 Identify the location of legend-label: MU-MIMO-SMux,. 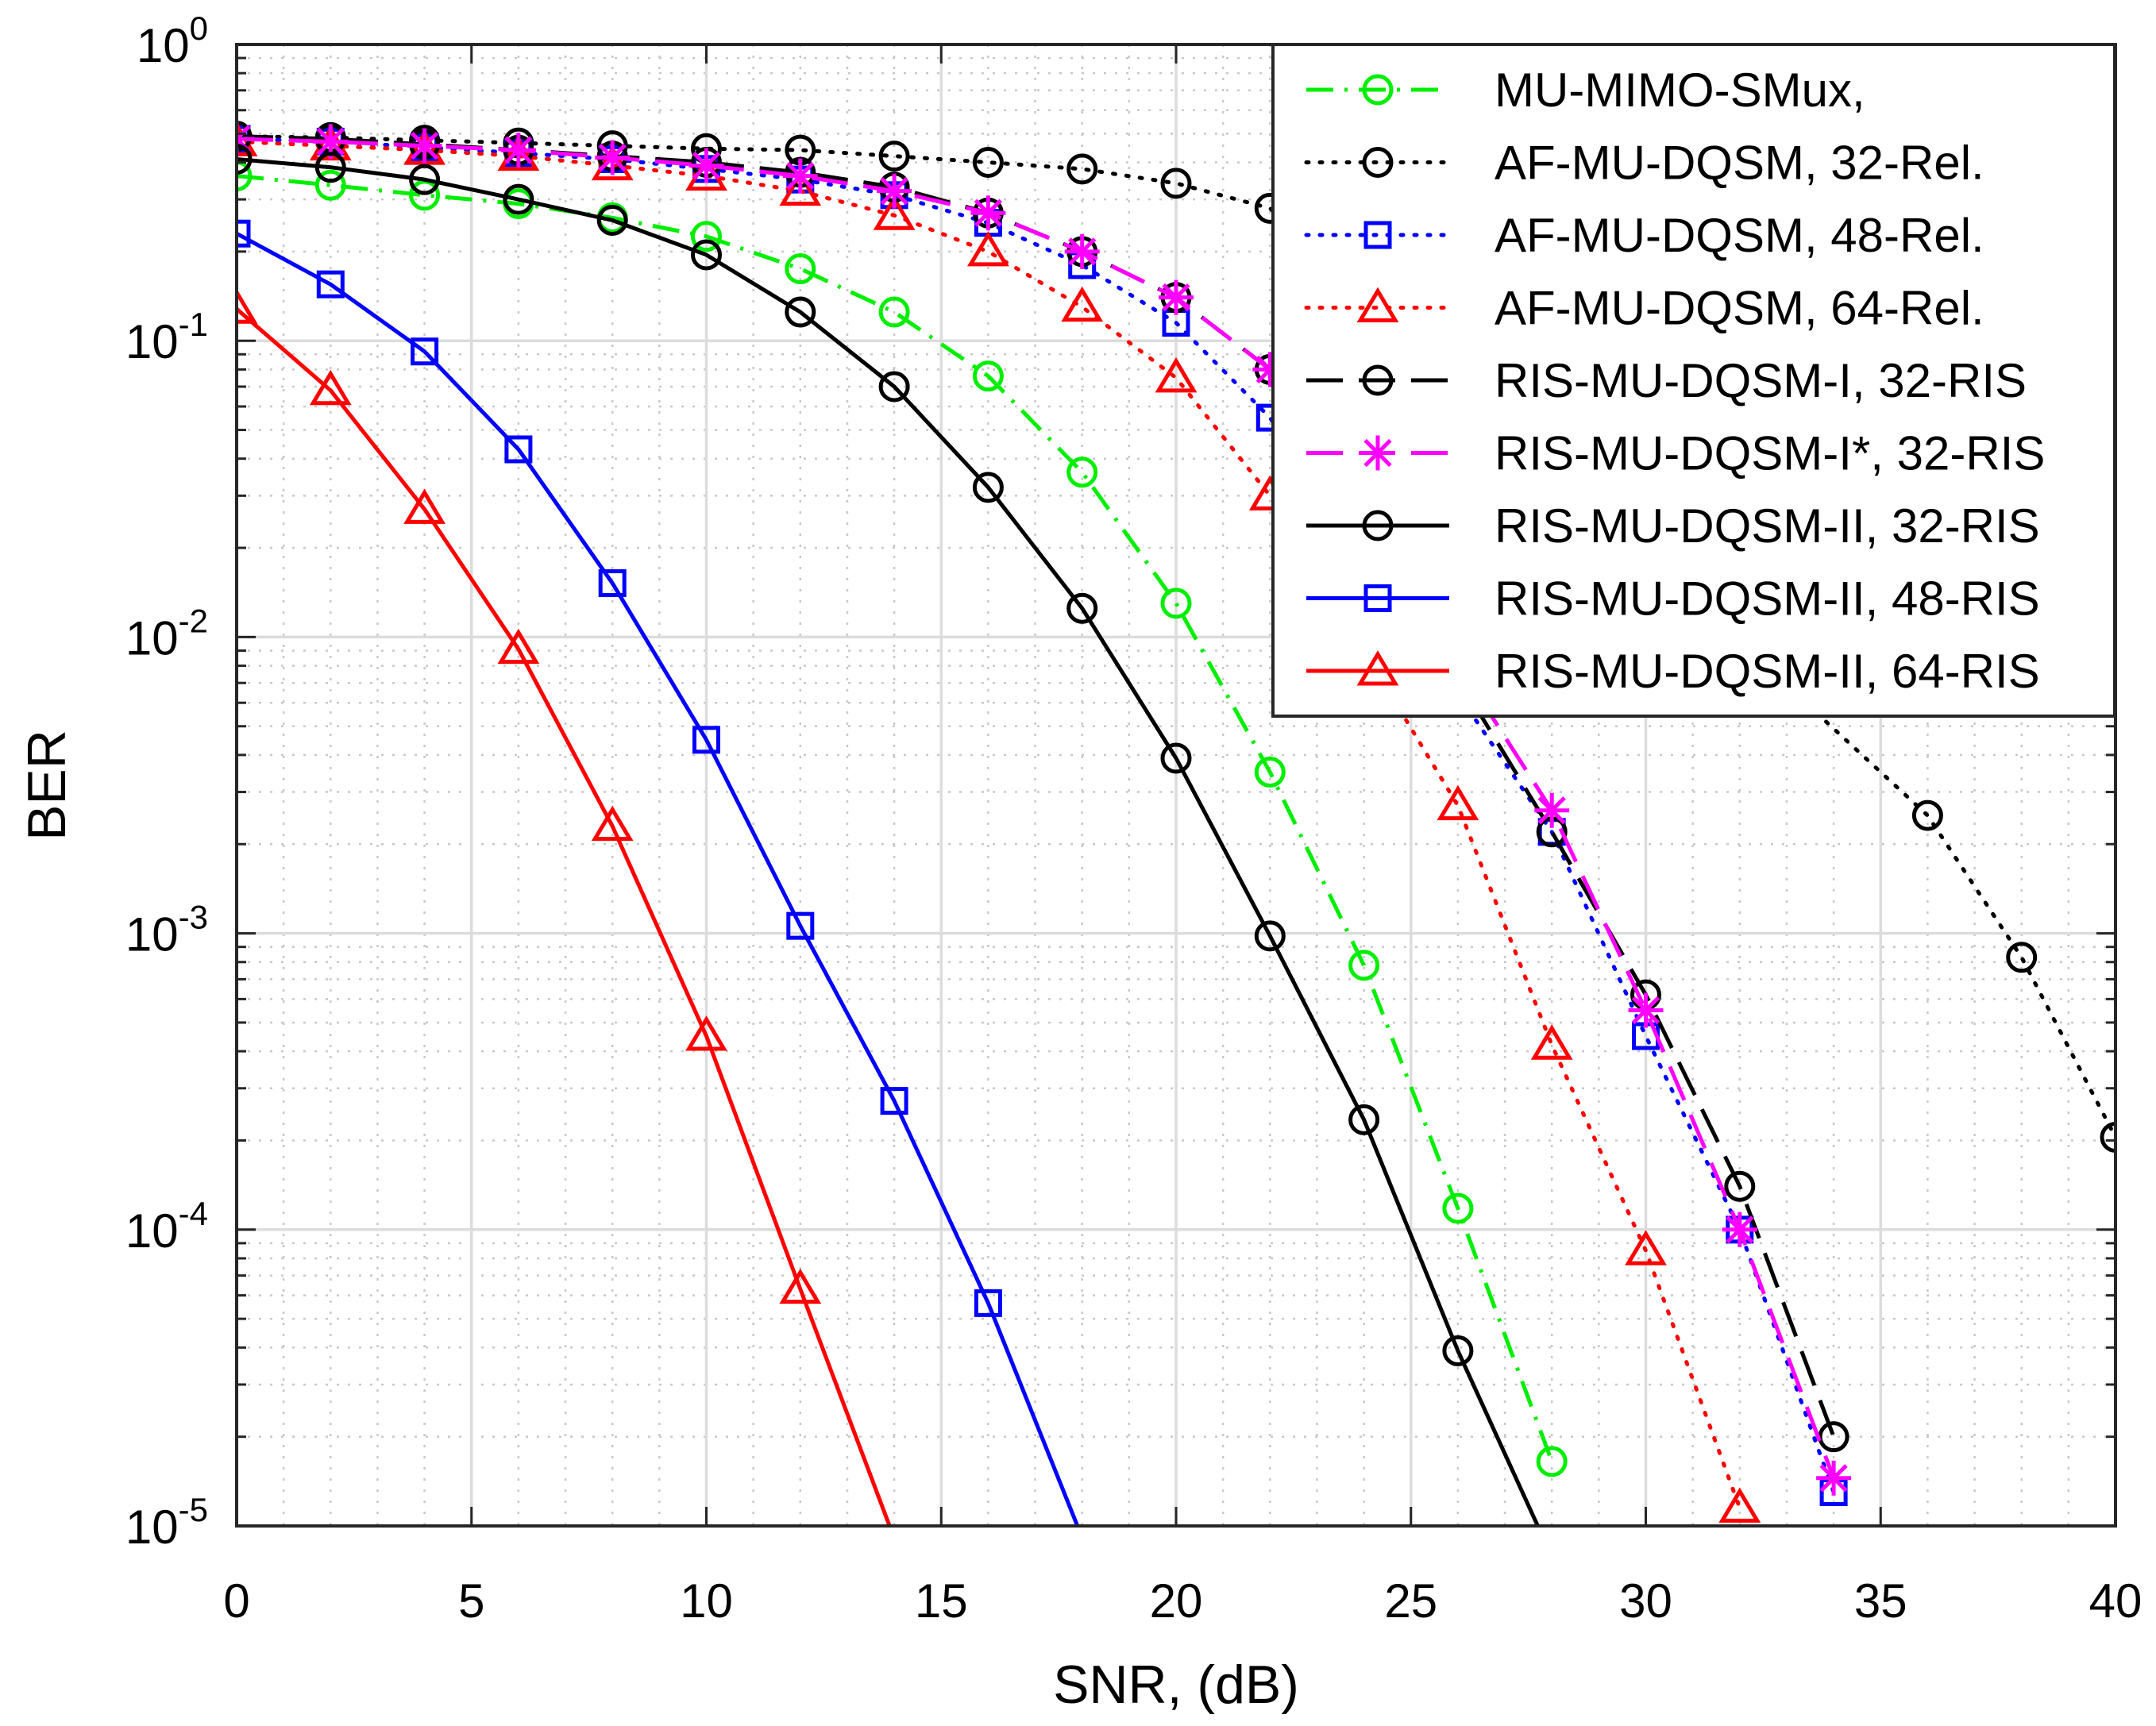
(1680, 90).